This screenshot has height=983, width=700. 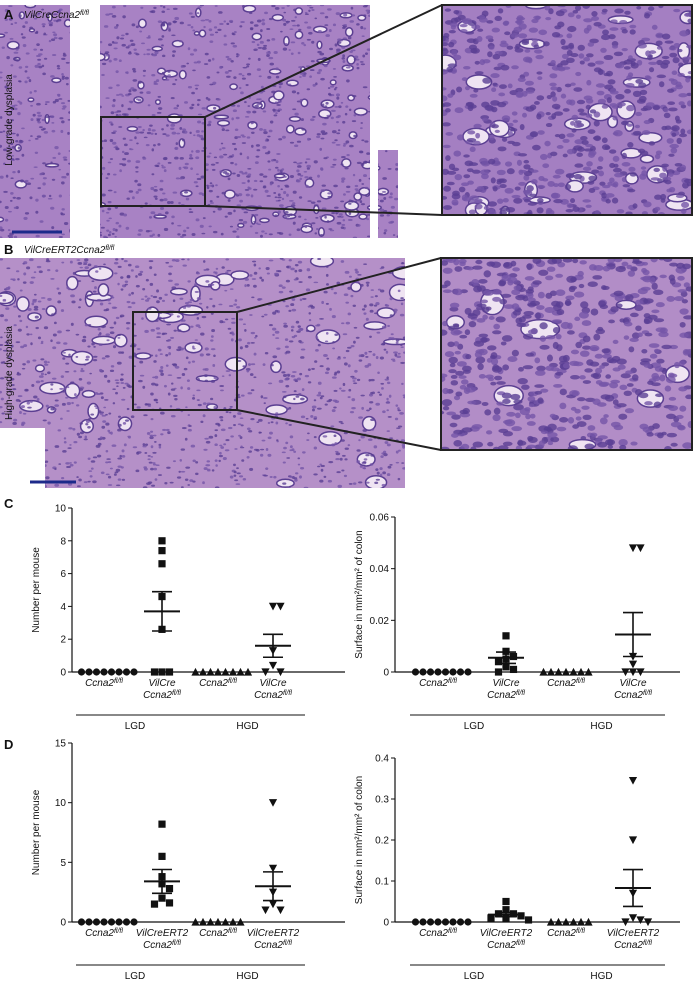 What do you see at coordinates (213, 933) in the screenshot?
I see `text-part: Ccna2` at bounding box center [213, 933].